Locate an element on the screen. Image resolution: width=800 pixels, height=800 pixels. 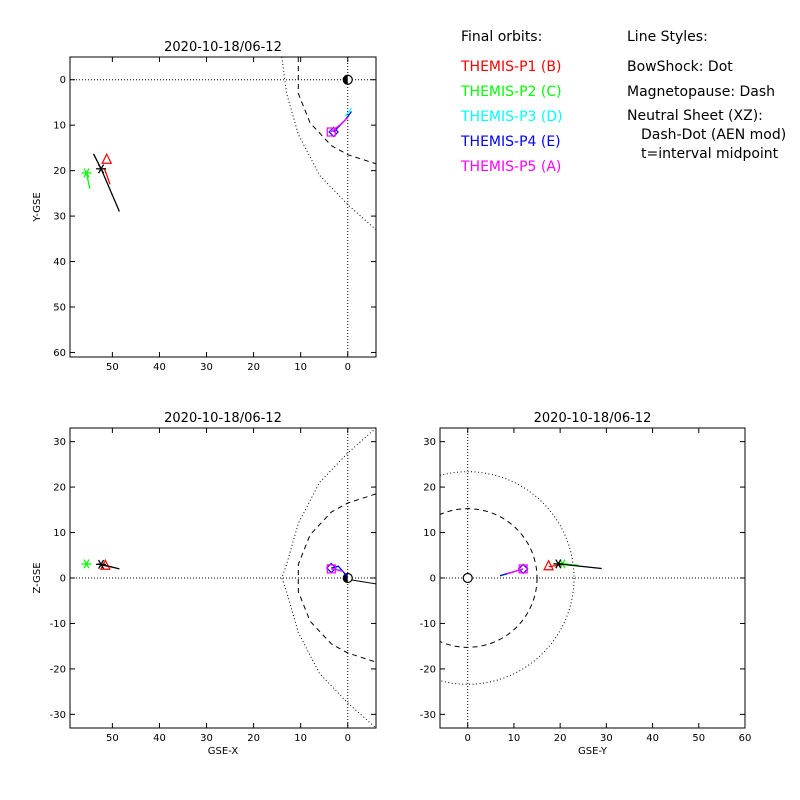
legend-probe-p1: THEMIS-P1 (B) is located at coordinates (510, 67).